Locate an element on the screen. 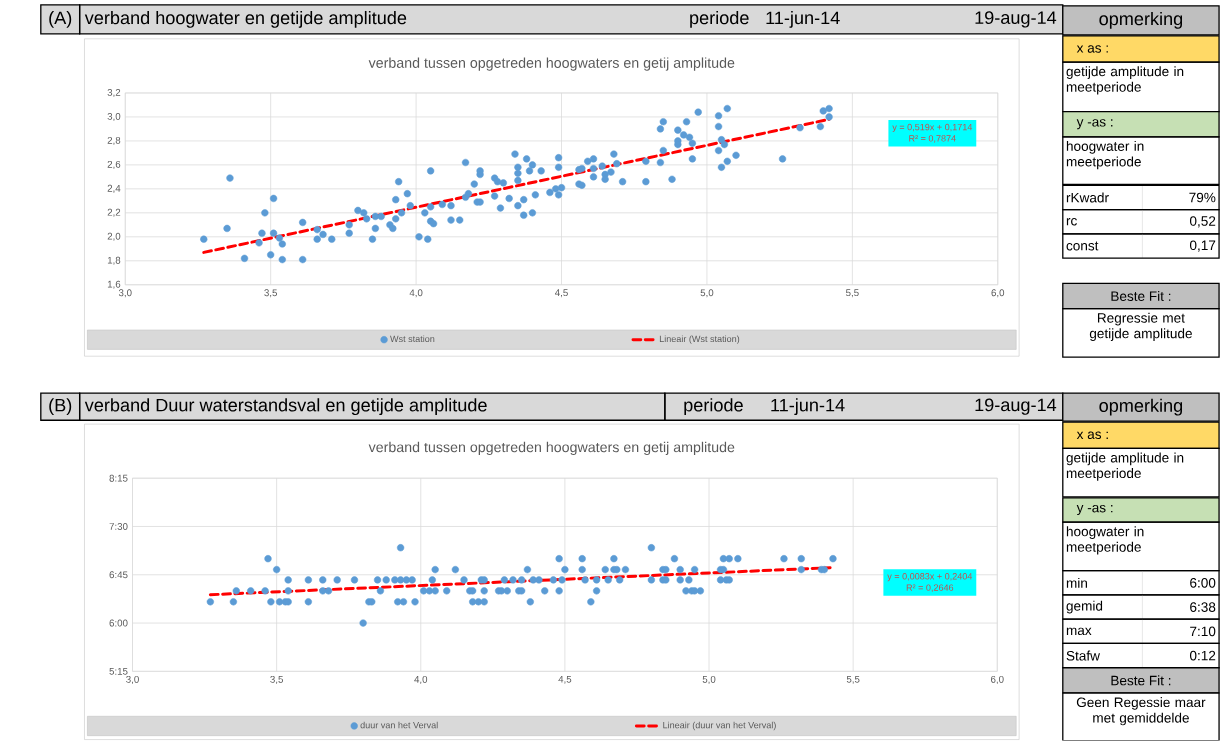 This screenshot has height=741, width=1221. legend-label: duur van het Verval is located at coordinates (399, 725).